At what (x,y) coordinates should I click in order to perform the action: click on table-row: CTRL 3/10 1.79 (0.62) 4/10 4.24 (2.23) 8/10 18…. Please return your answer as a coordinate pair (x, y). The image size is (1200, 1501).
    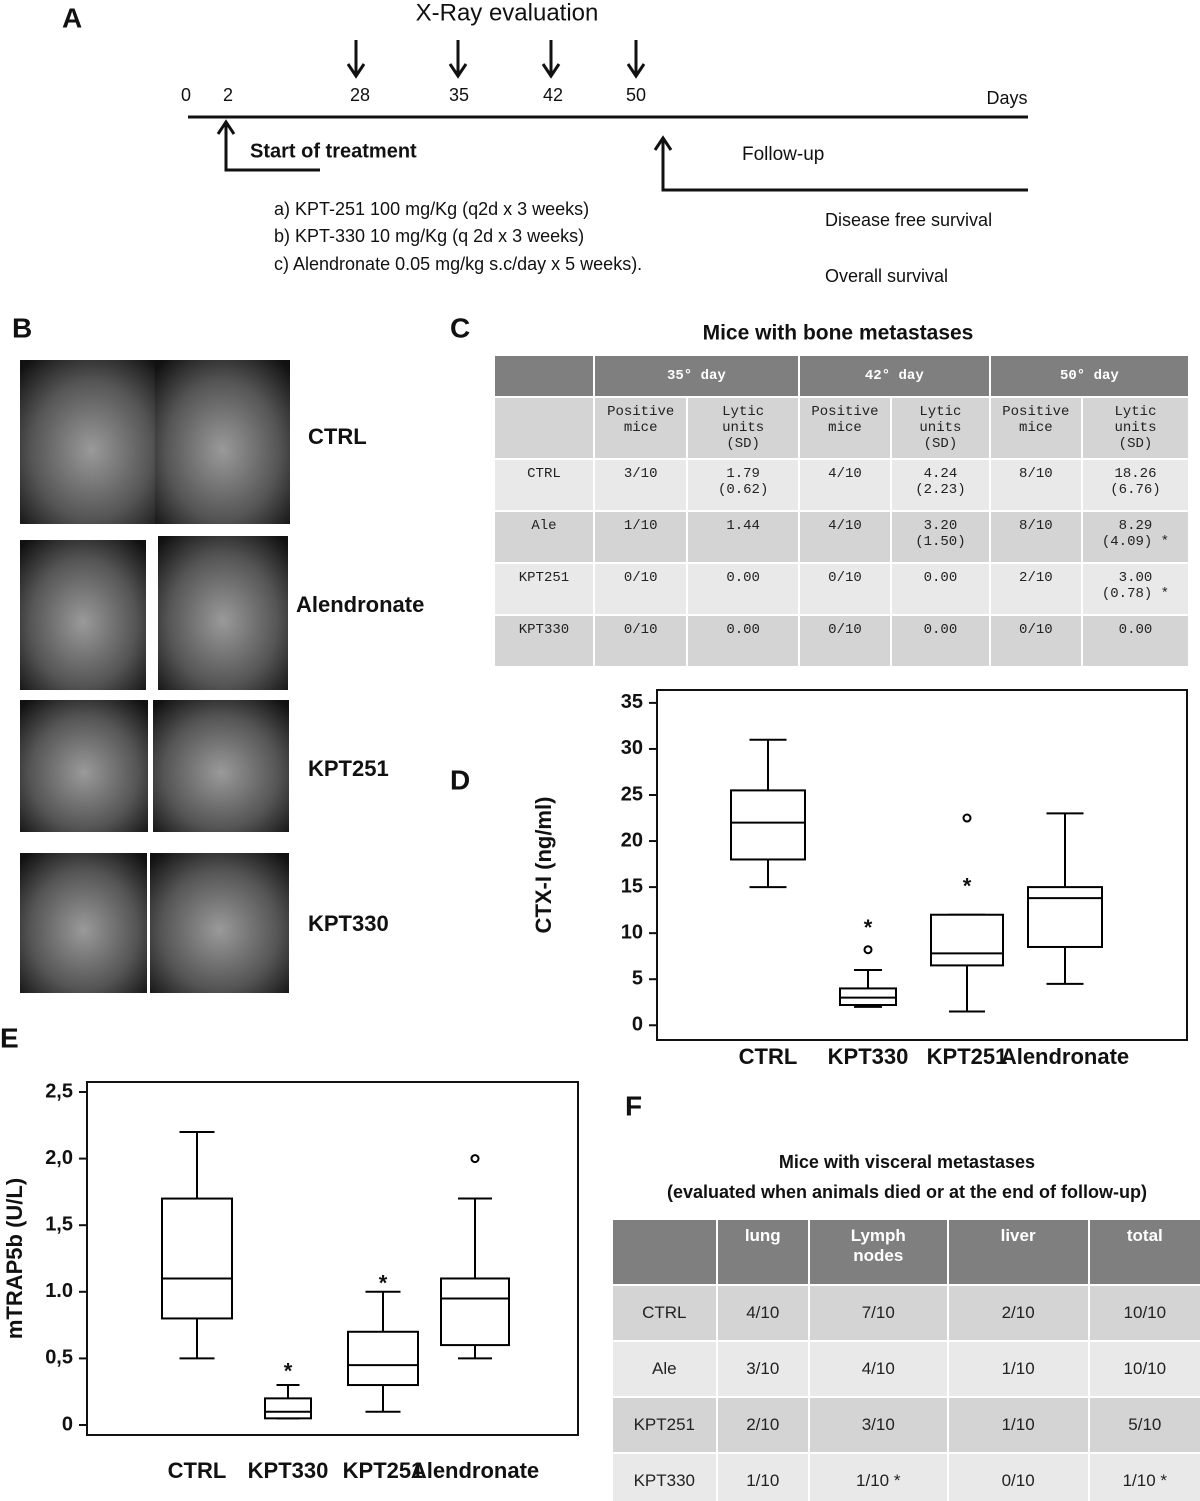
    Looking at the image, I should click on (841, 485).